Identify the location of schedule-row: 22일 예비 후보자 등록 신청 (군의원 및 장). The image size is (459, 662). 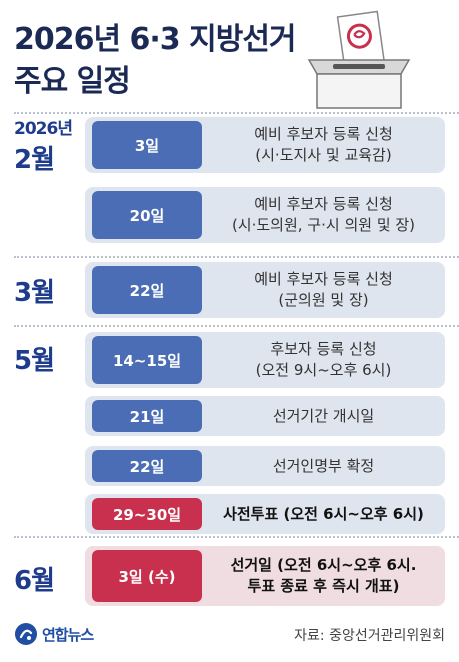
(265, 290).